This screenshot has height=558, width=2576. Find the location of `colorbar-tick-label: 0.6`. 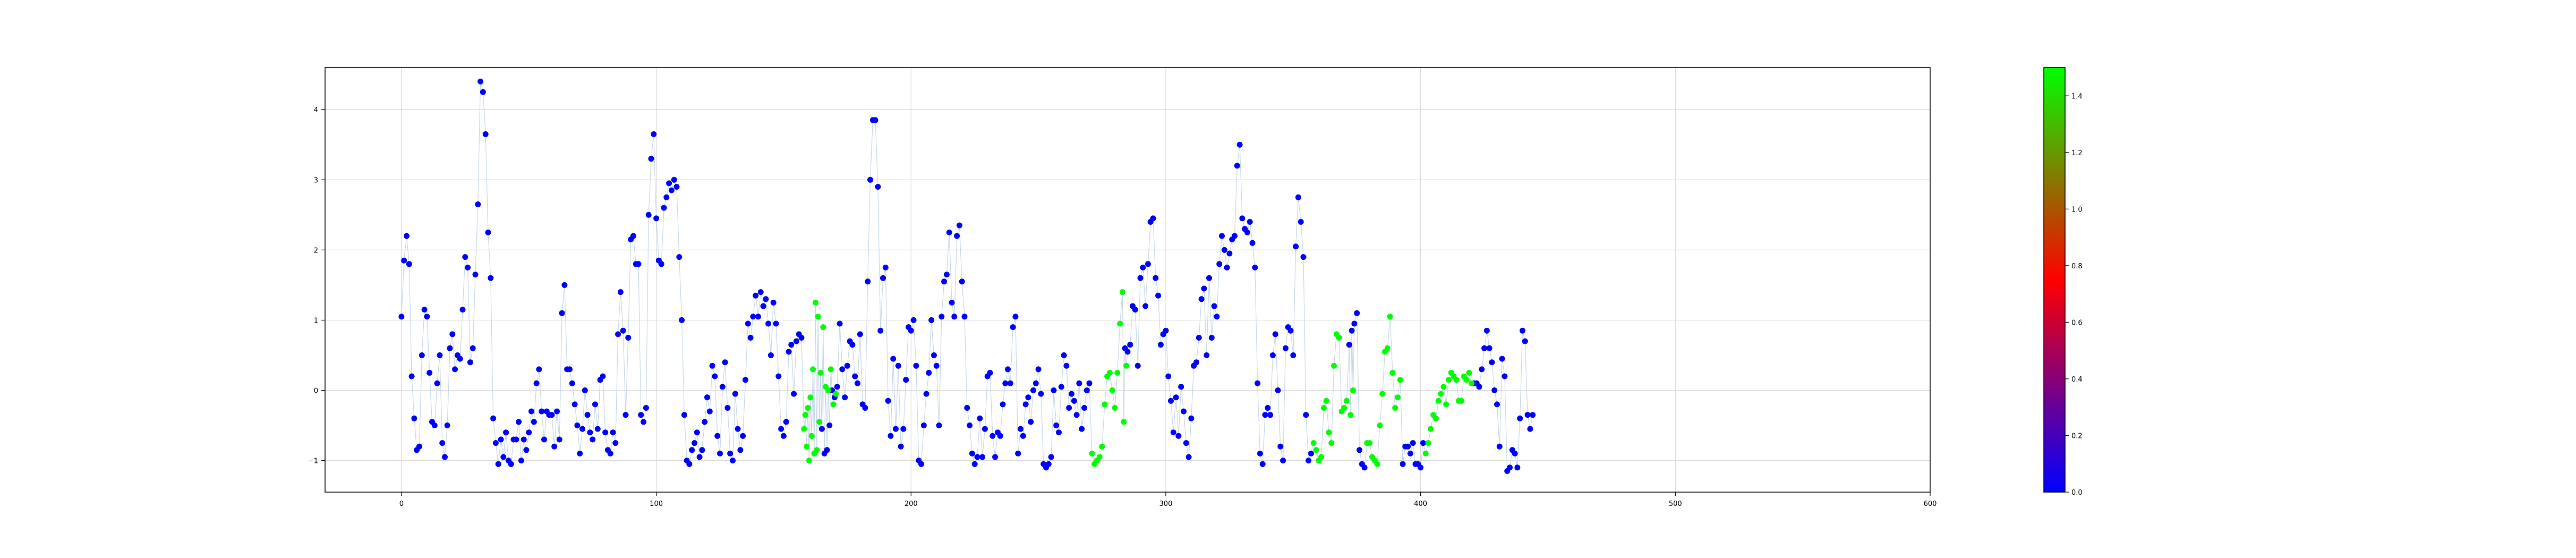

colorbar-tick-label: 0.6 is located at coordinates (2077, 323).